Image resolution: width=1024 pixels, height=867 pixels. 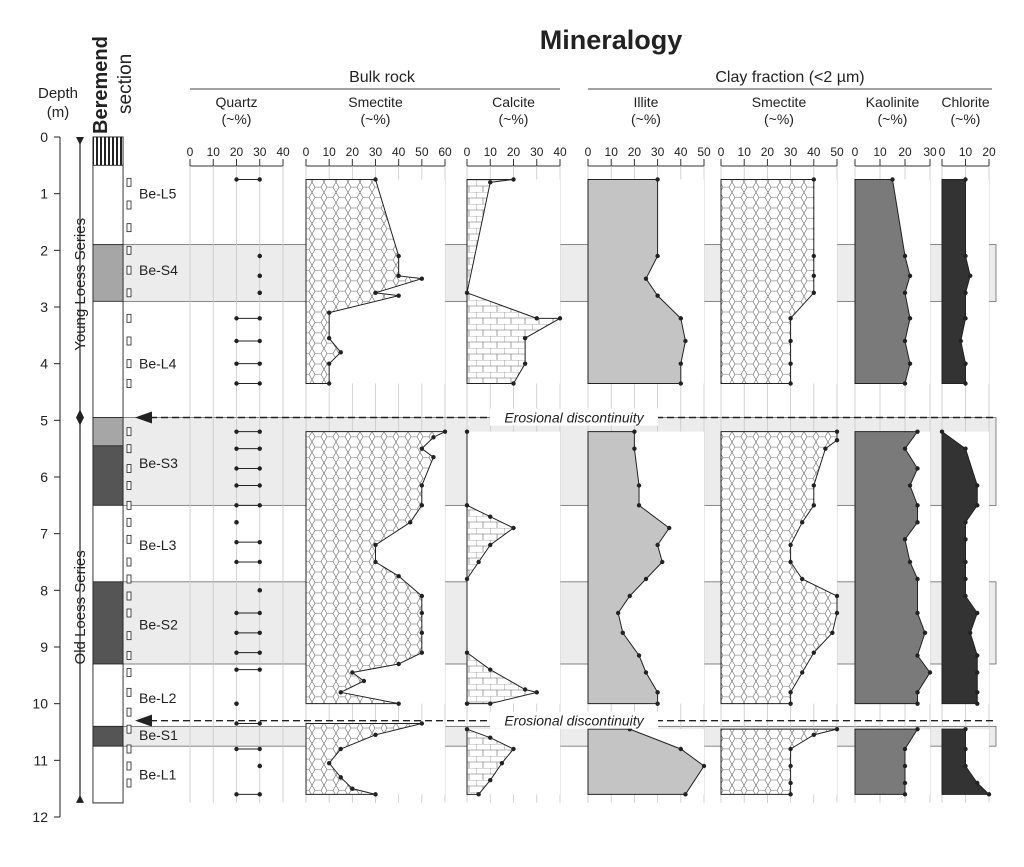 What do you see at coordinates (158, 270) in the screenshot?
I see `unit-label-be-s4: Be-S4` at bounding box center [158, 270].